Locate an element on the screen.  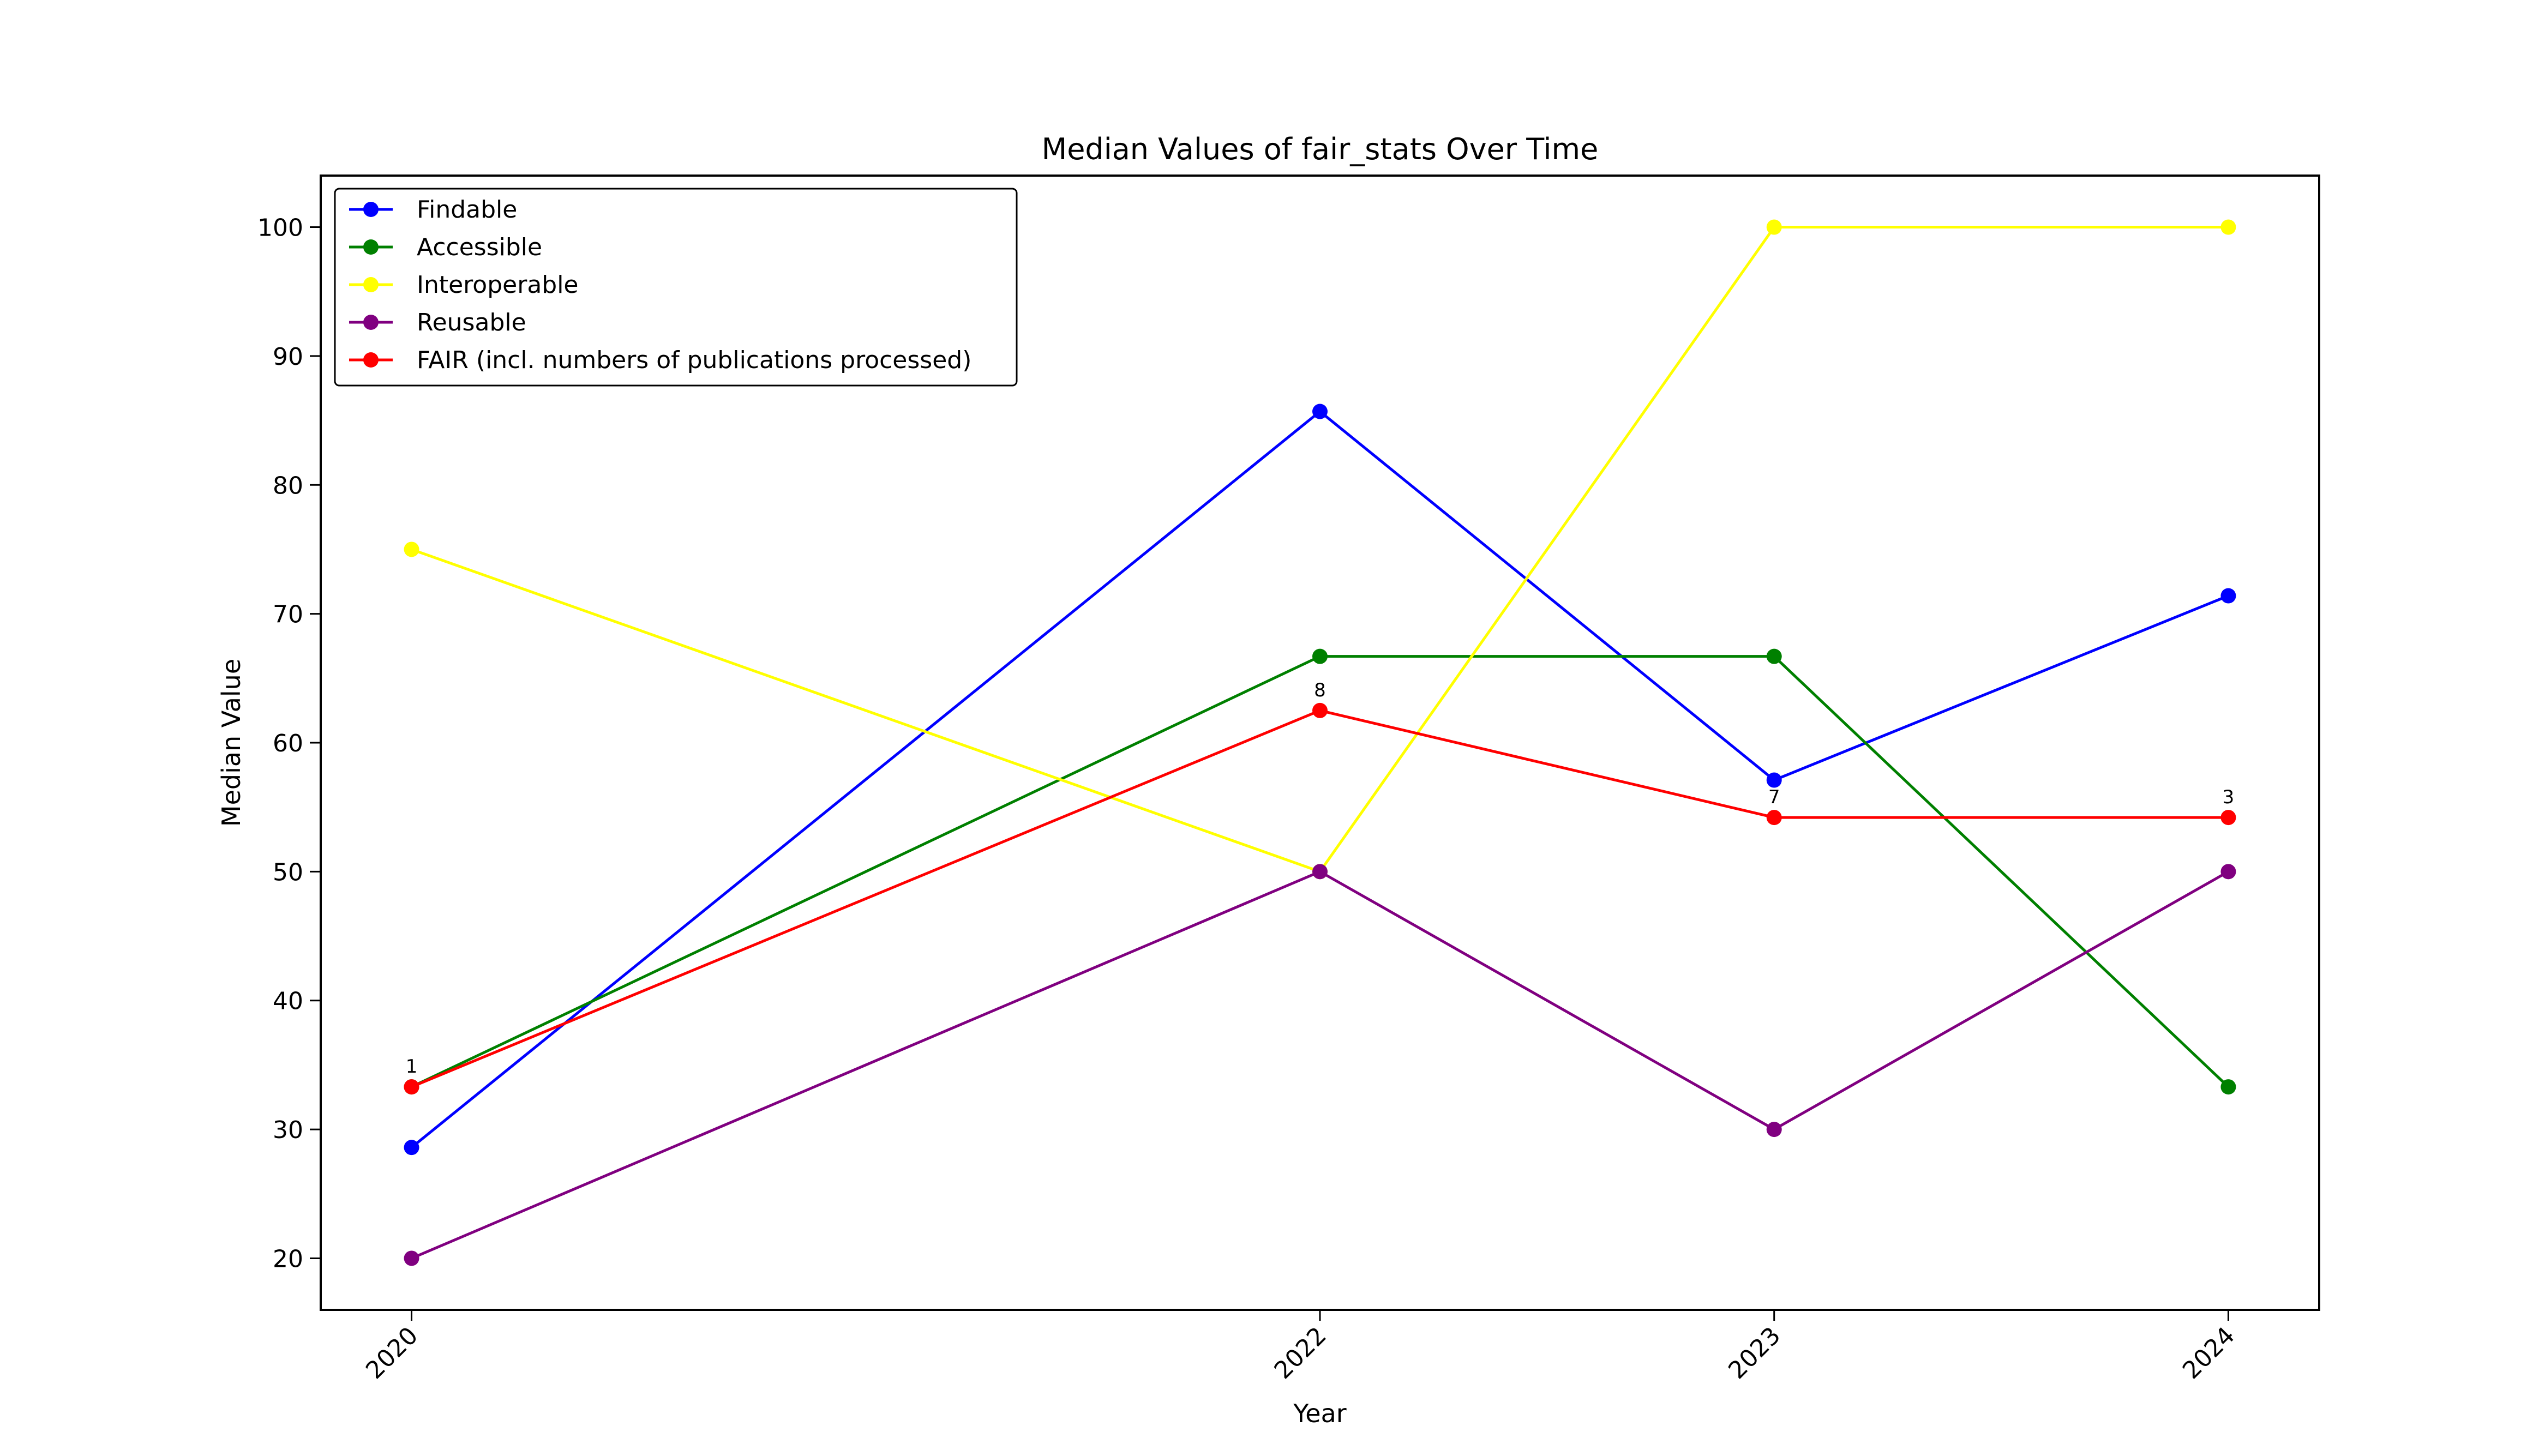
legend-label: Accessible is located at coordinates (480, 247).